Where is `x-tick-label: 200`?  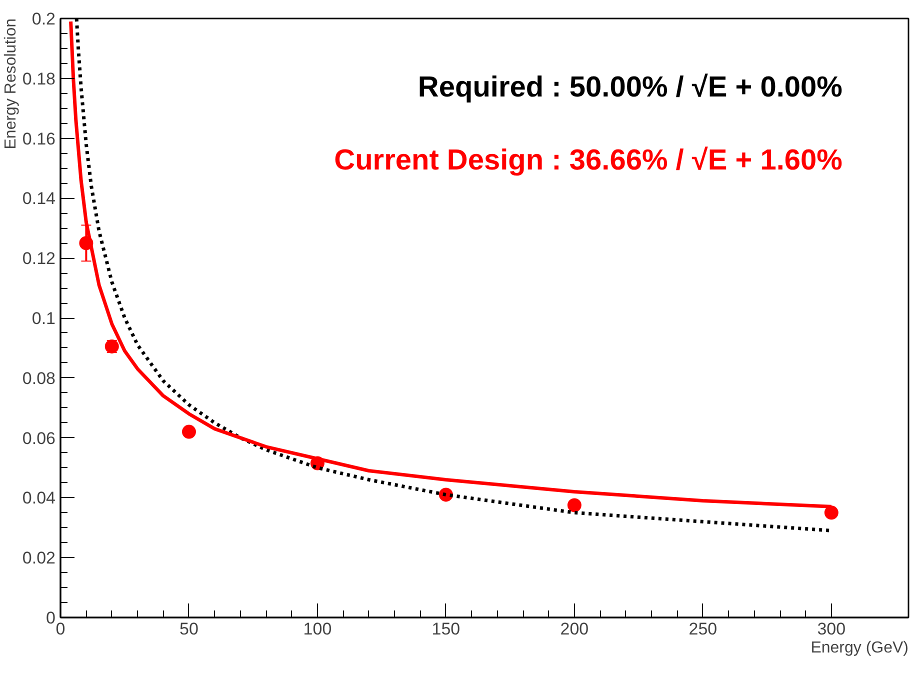 x-tick-label: 200 is located at coordinates (574, 629).